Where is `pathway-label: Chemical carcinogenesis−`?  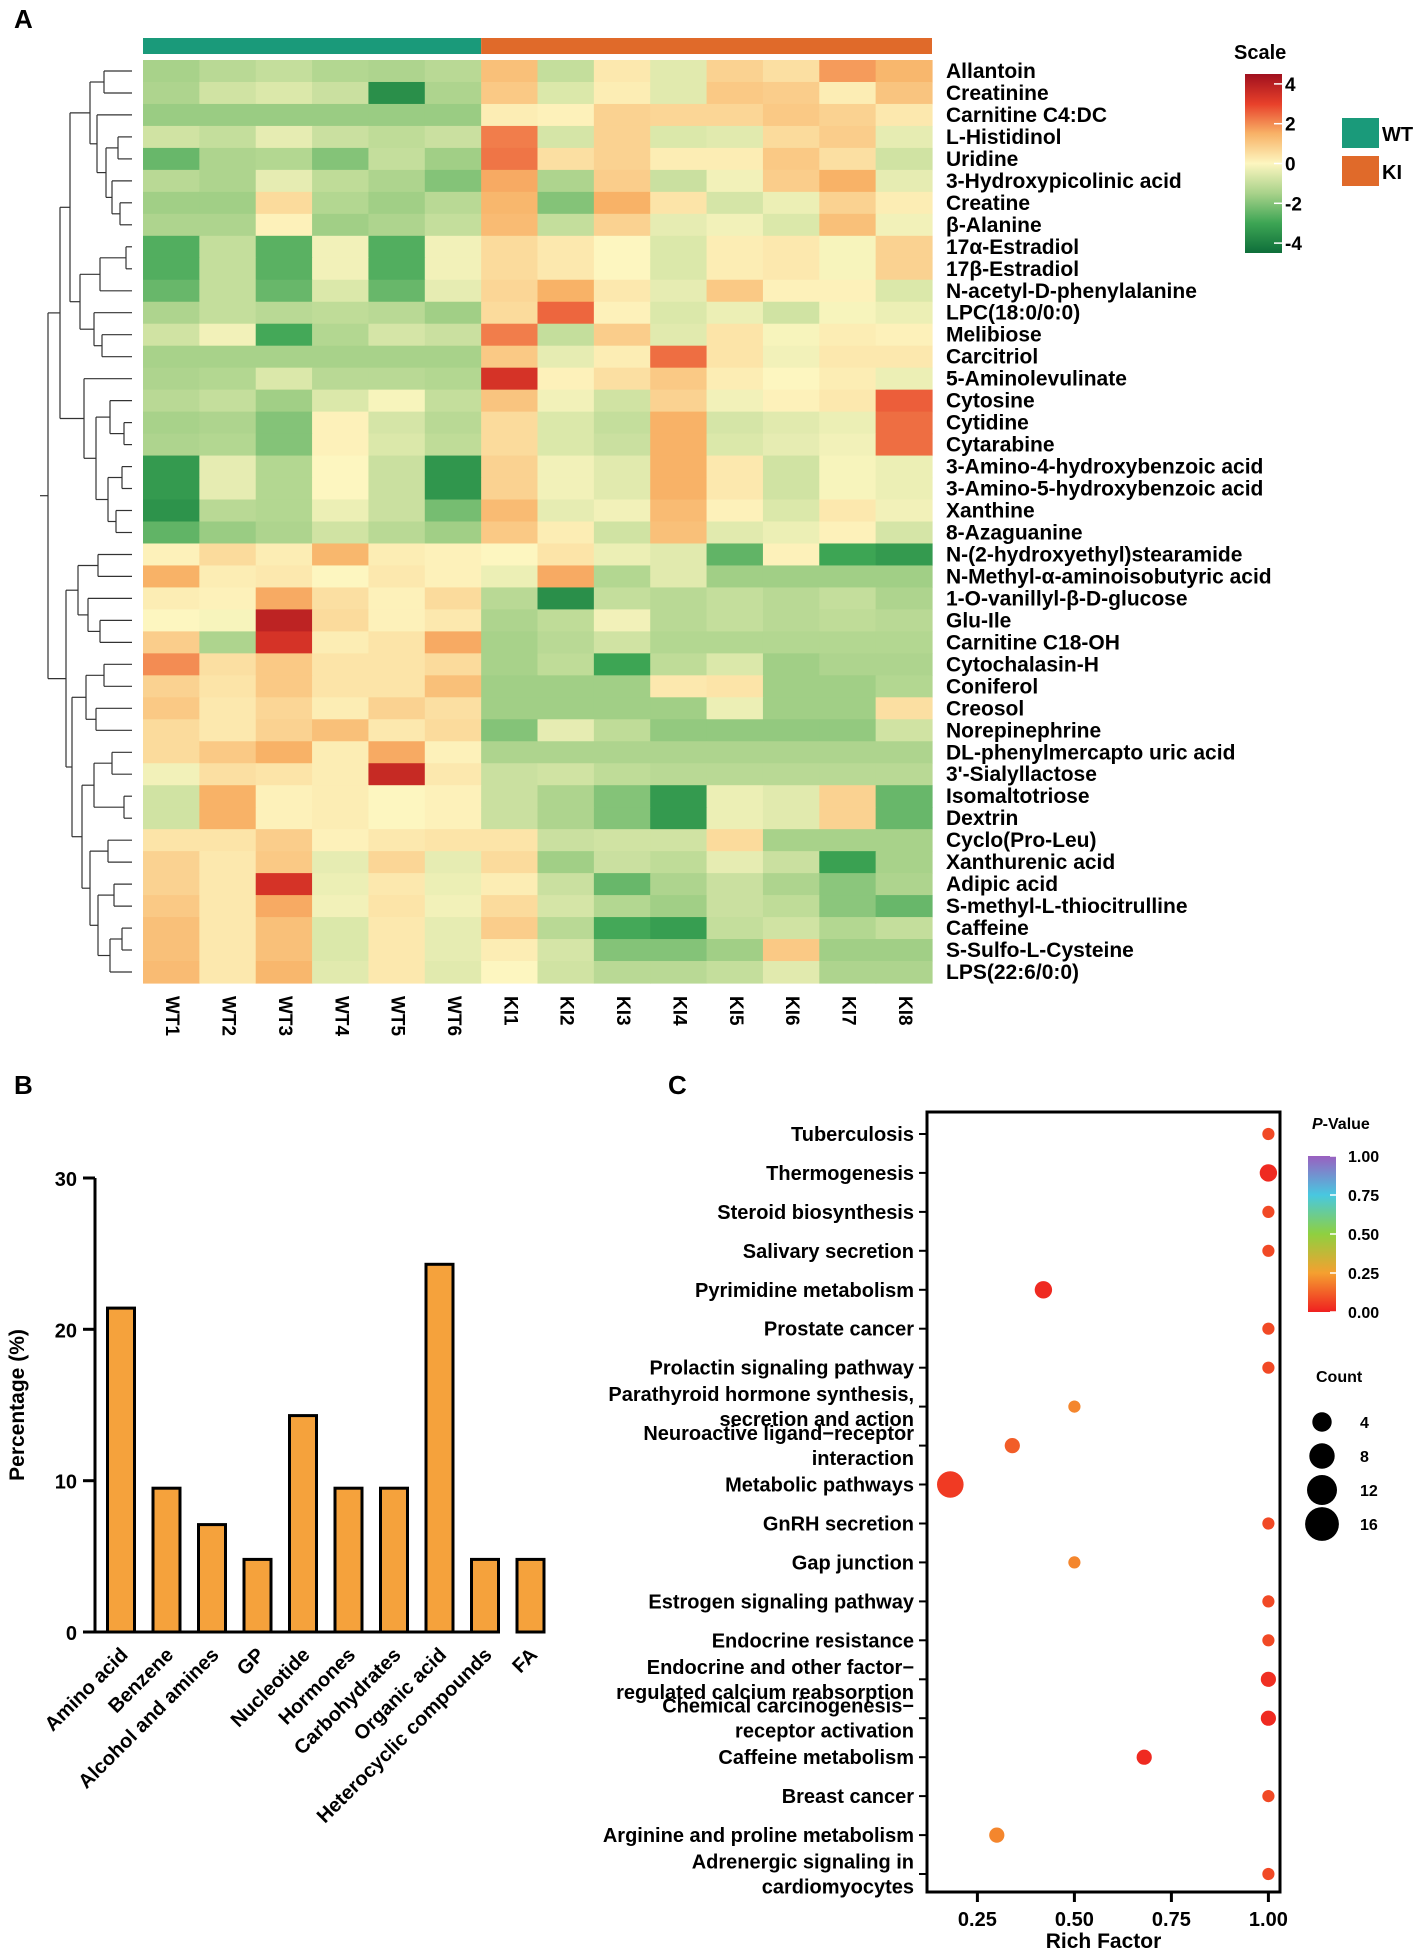
pathway-label: Chemical carcinogenesis− is located at coordinates (788, 1707).